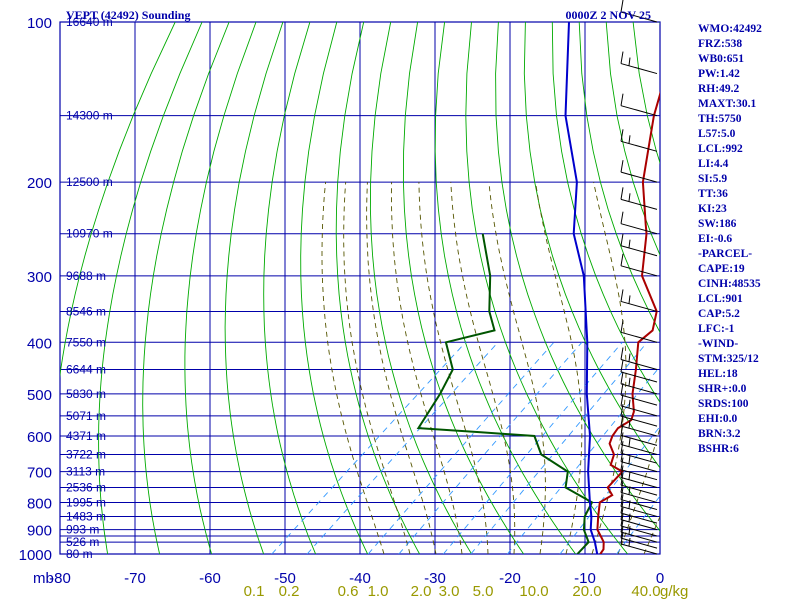 This screenshot has height=600, width=800. Describe the element at coordinates (727, 104) in the screenshot. I see `sounding-index-line: MAXT:30.1` at that location.